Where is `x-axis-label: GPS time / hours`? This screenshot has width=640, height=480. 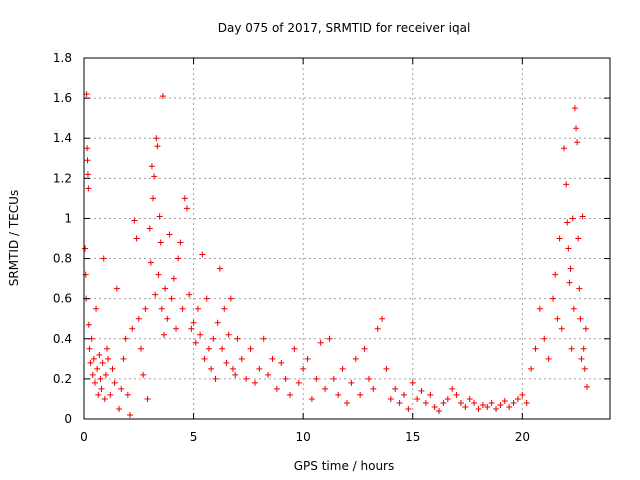
x-axis-label: GPS time / hours is located at coordinates (344, 466).